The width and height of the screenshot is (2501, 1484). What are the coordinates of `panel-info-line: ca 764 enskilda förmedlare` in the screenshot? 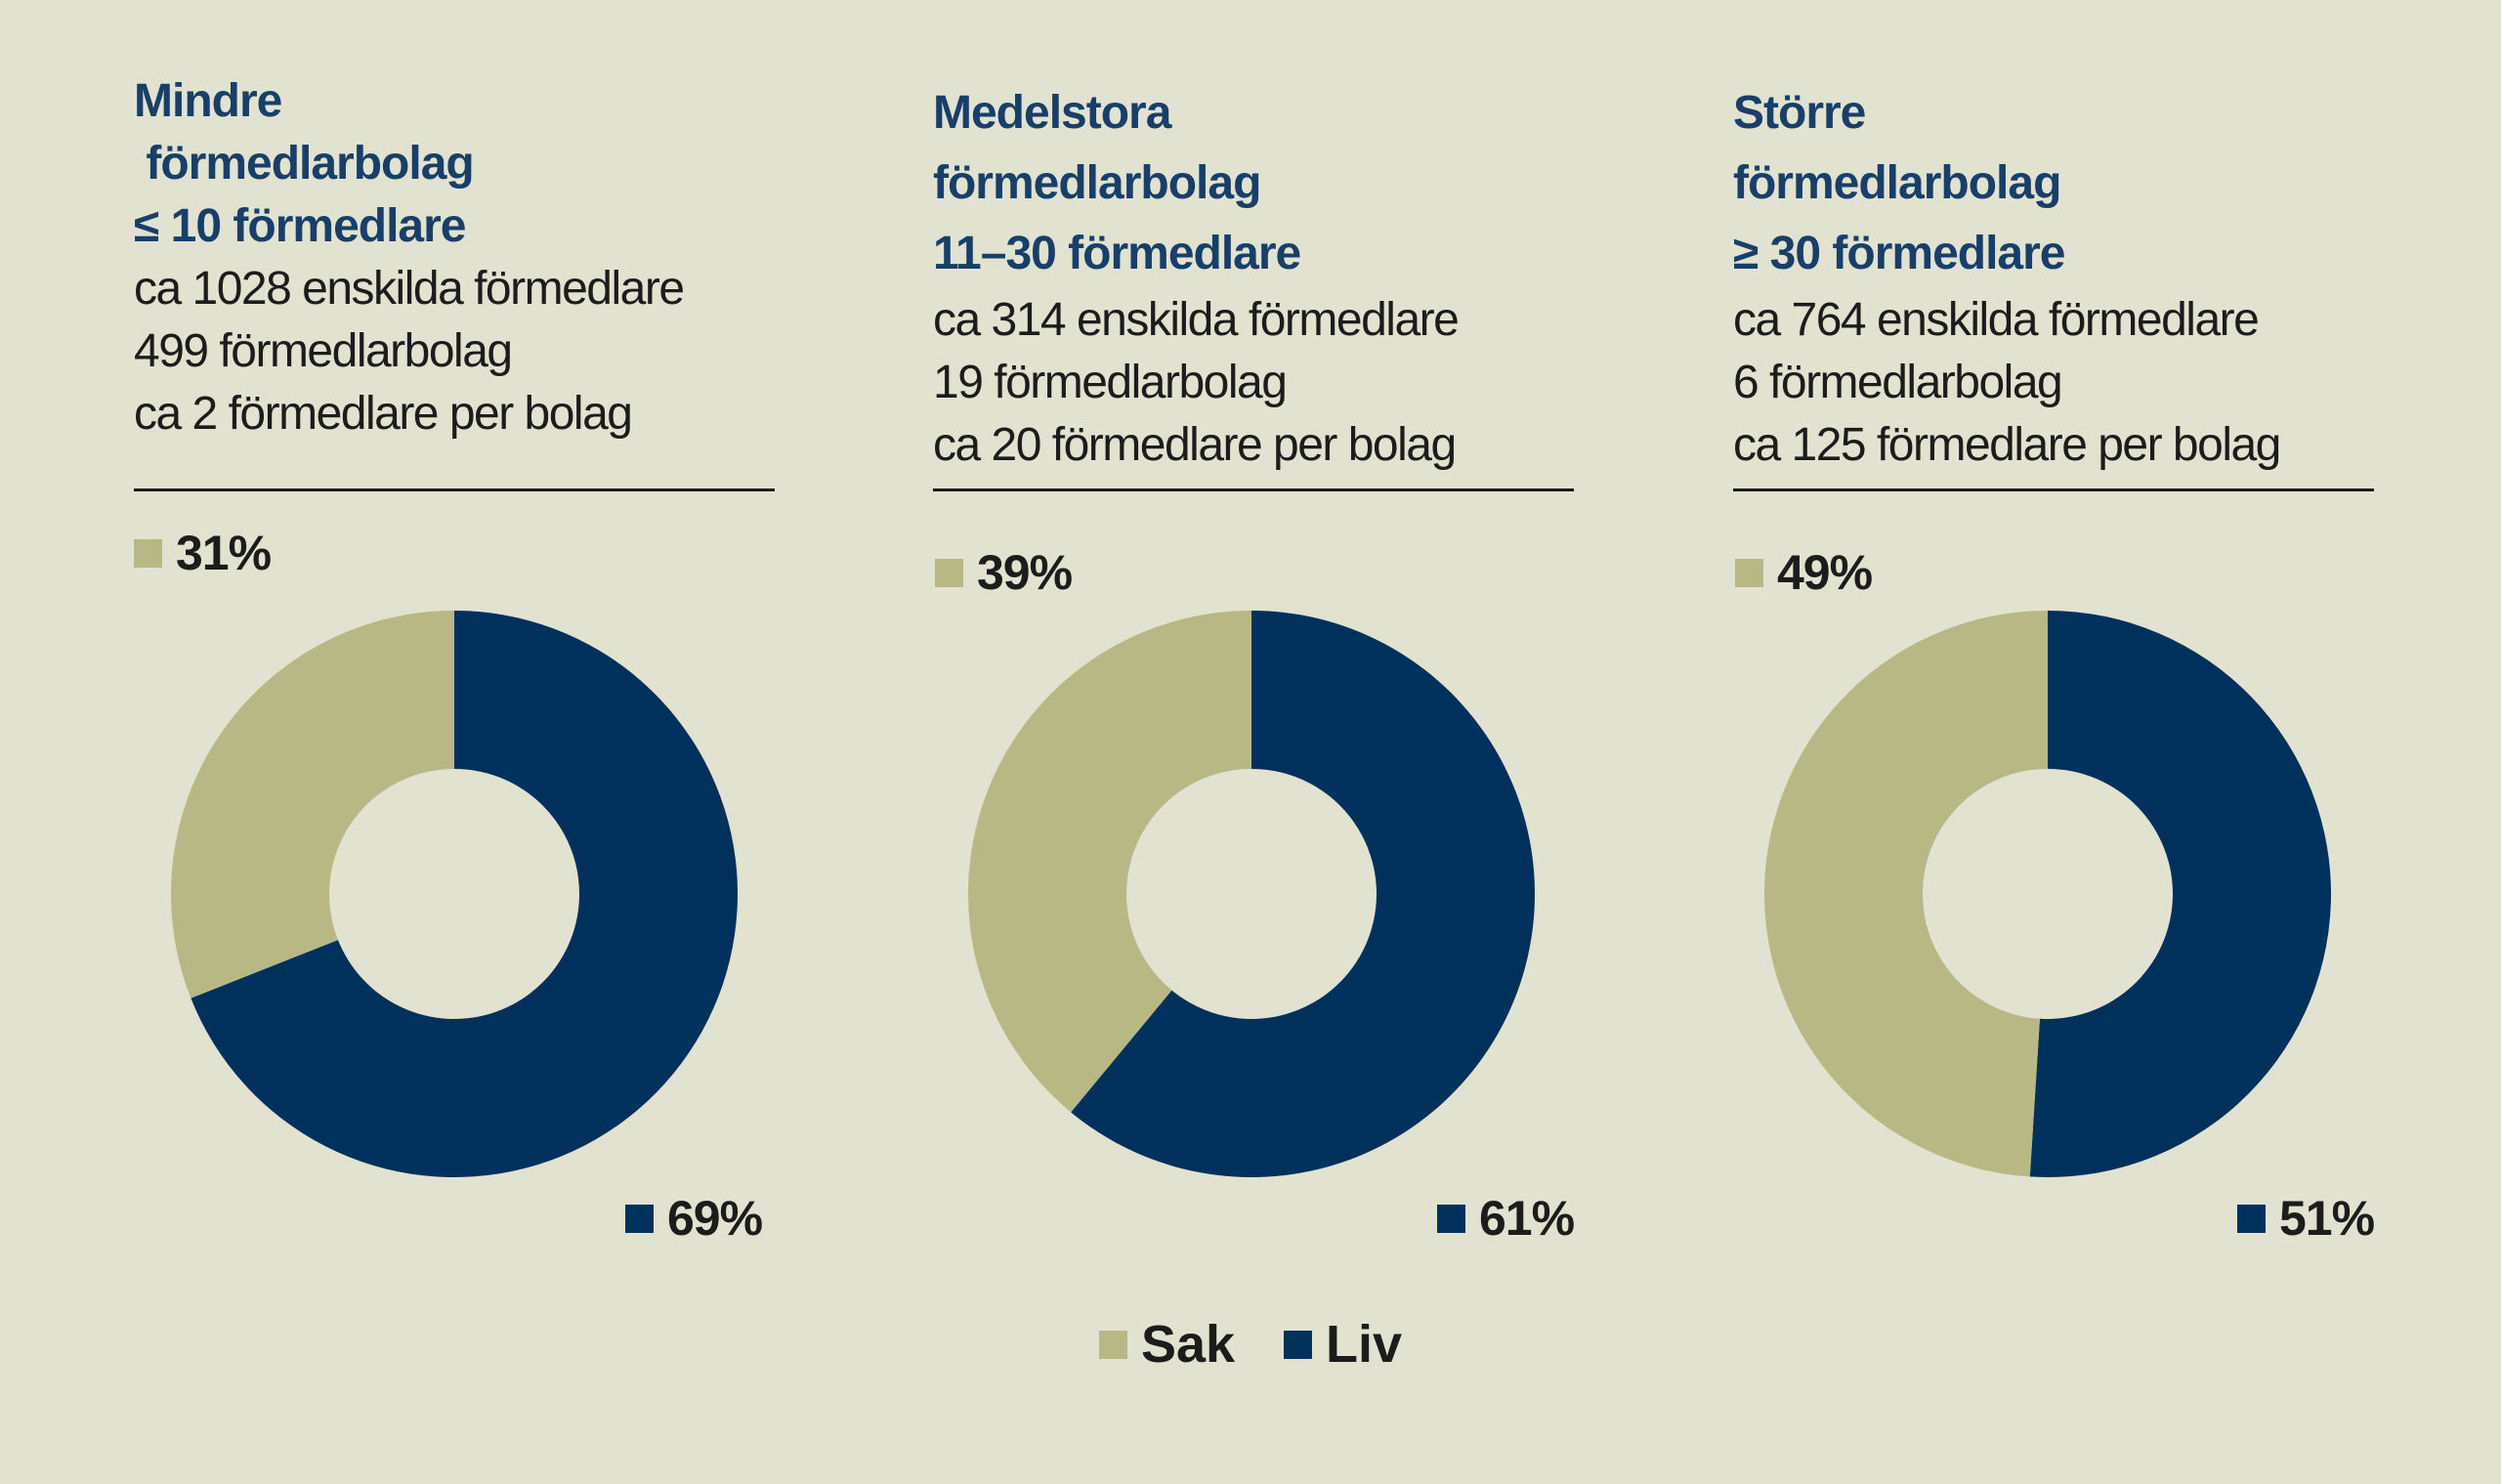 It's located at (1996, 320).